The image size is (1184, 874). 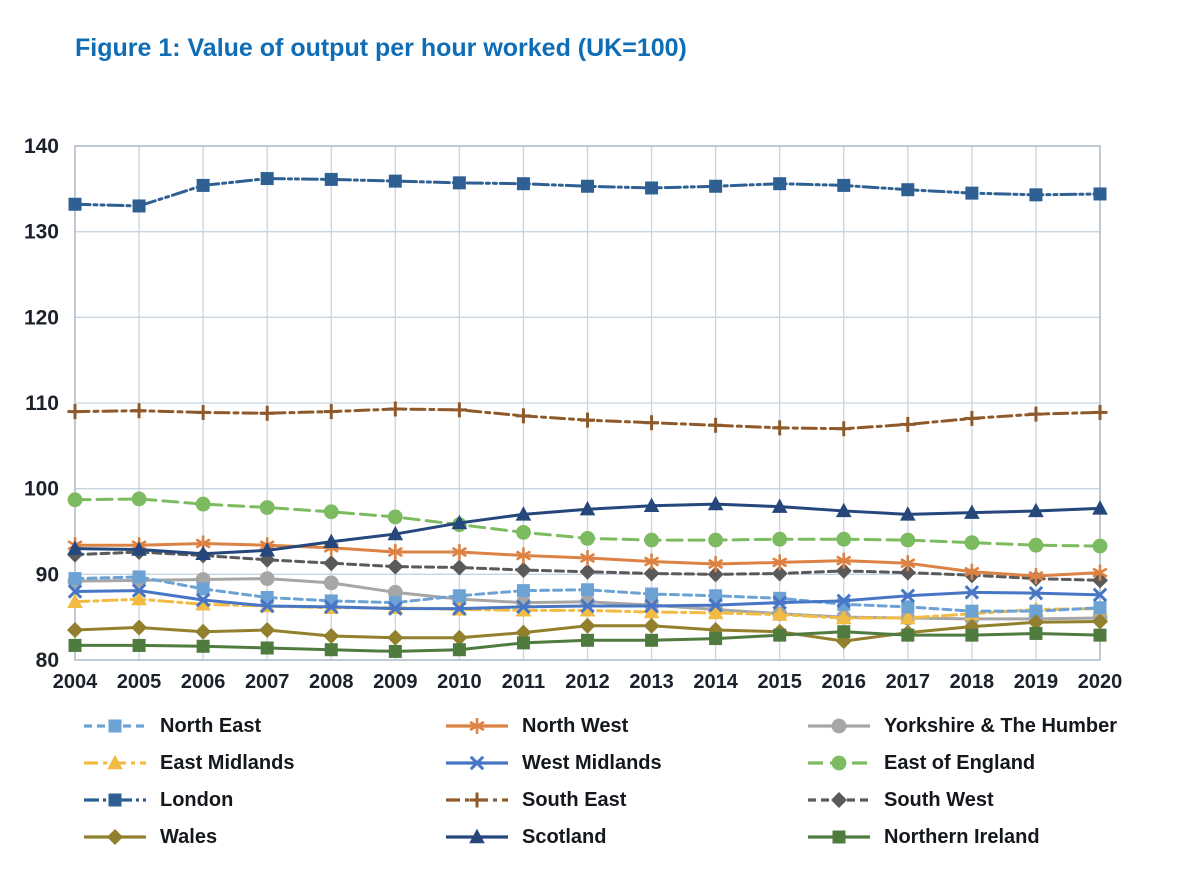 What do you see at coordinates (575, 725) in the screenshot?
I see `legend-label: North West` at bounding box center [575, 725].